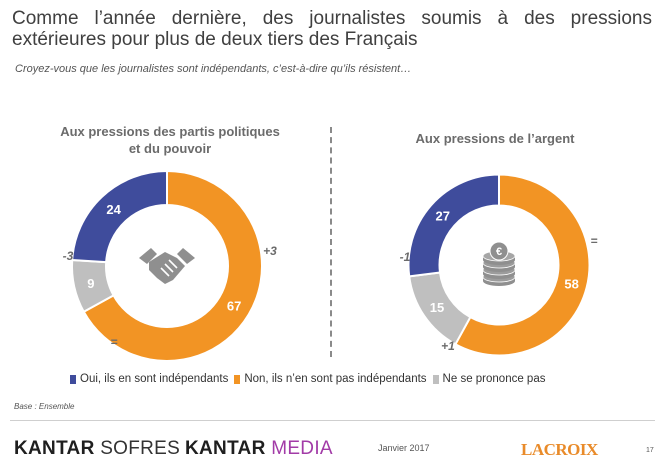 The image size is (661, 469). Describe the element at coordinates (237, 379) in the screenshot. I see `legend-swatch-non` at that location.